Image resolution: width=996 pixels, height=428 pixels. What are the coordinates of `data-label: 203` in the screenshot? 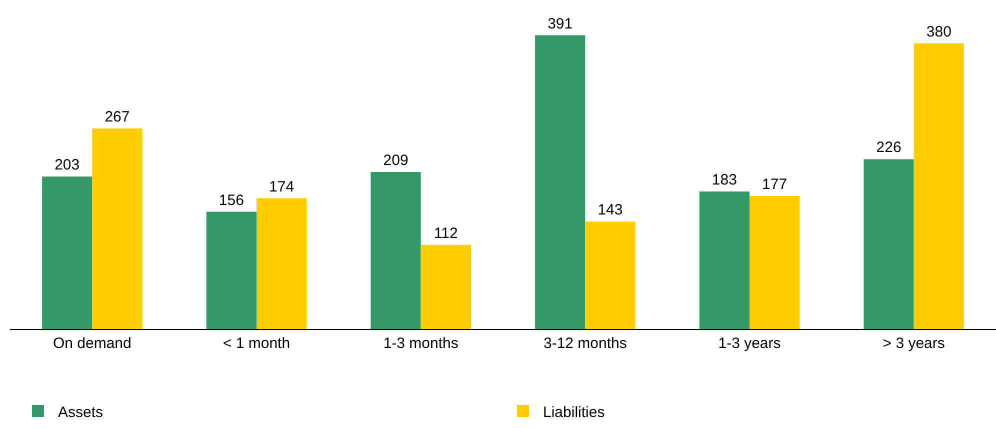 It's located at (67, 165).